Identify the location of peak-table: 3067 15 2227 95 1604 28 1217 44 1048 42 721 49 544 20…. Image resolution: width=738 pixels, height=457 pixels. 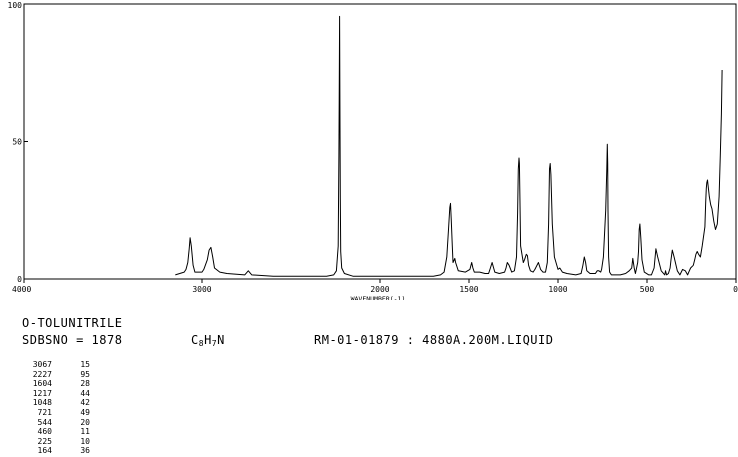
(56, 408).